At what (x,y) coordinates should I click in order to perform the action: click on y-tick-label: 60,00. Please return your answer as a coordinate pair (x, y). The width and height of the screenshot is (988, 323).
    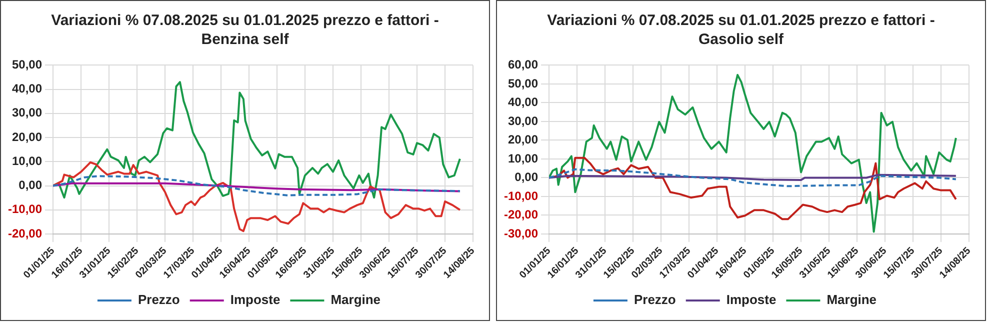
    Looking at the image, I should click on (523, 65).